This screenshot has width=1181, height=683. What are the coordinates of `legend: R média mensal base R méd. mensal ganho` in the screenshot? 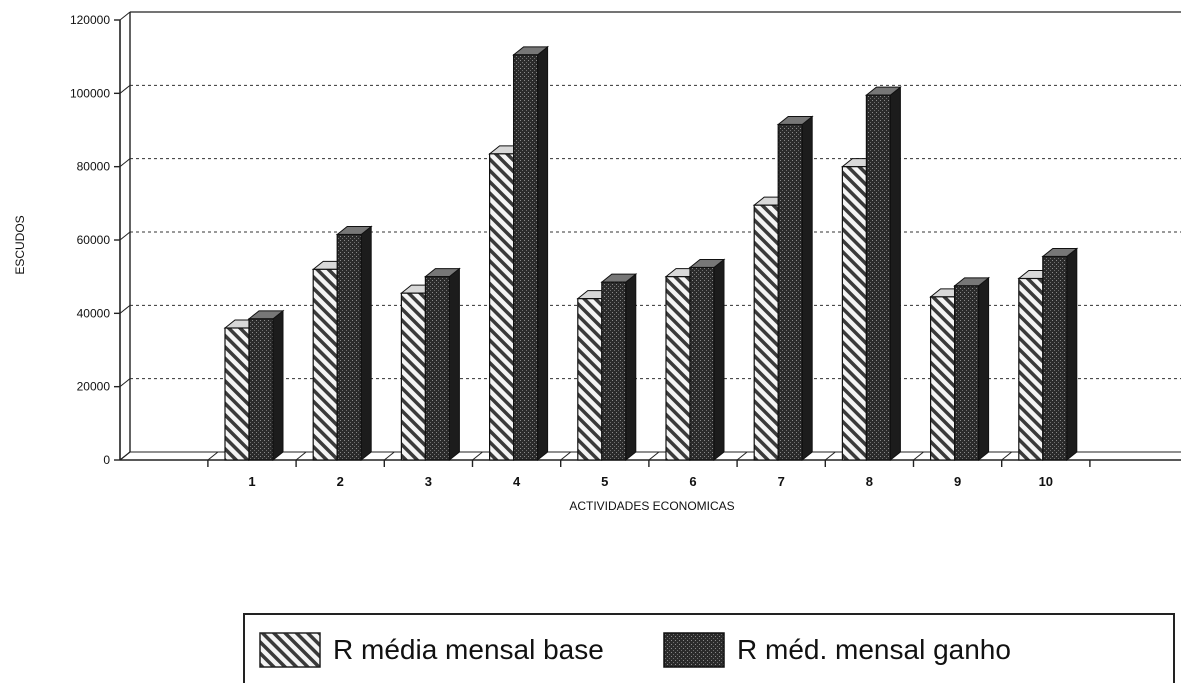 It's located at (709, 648).